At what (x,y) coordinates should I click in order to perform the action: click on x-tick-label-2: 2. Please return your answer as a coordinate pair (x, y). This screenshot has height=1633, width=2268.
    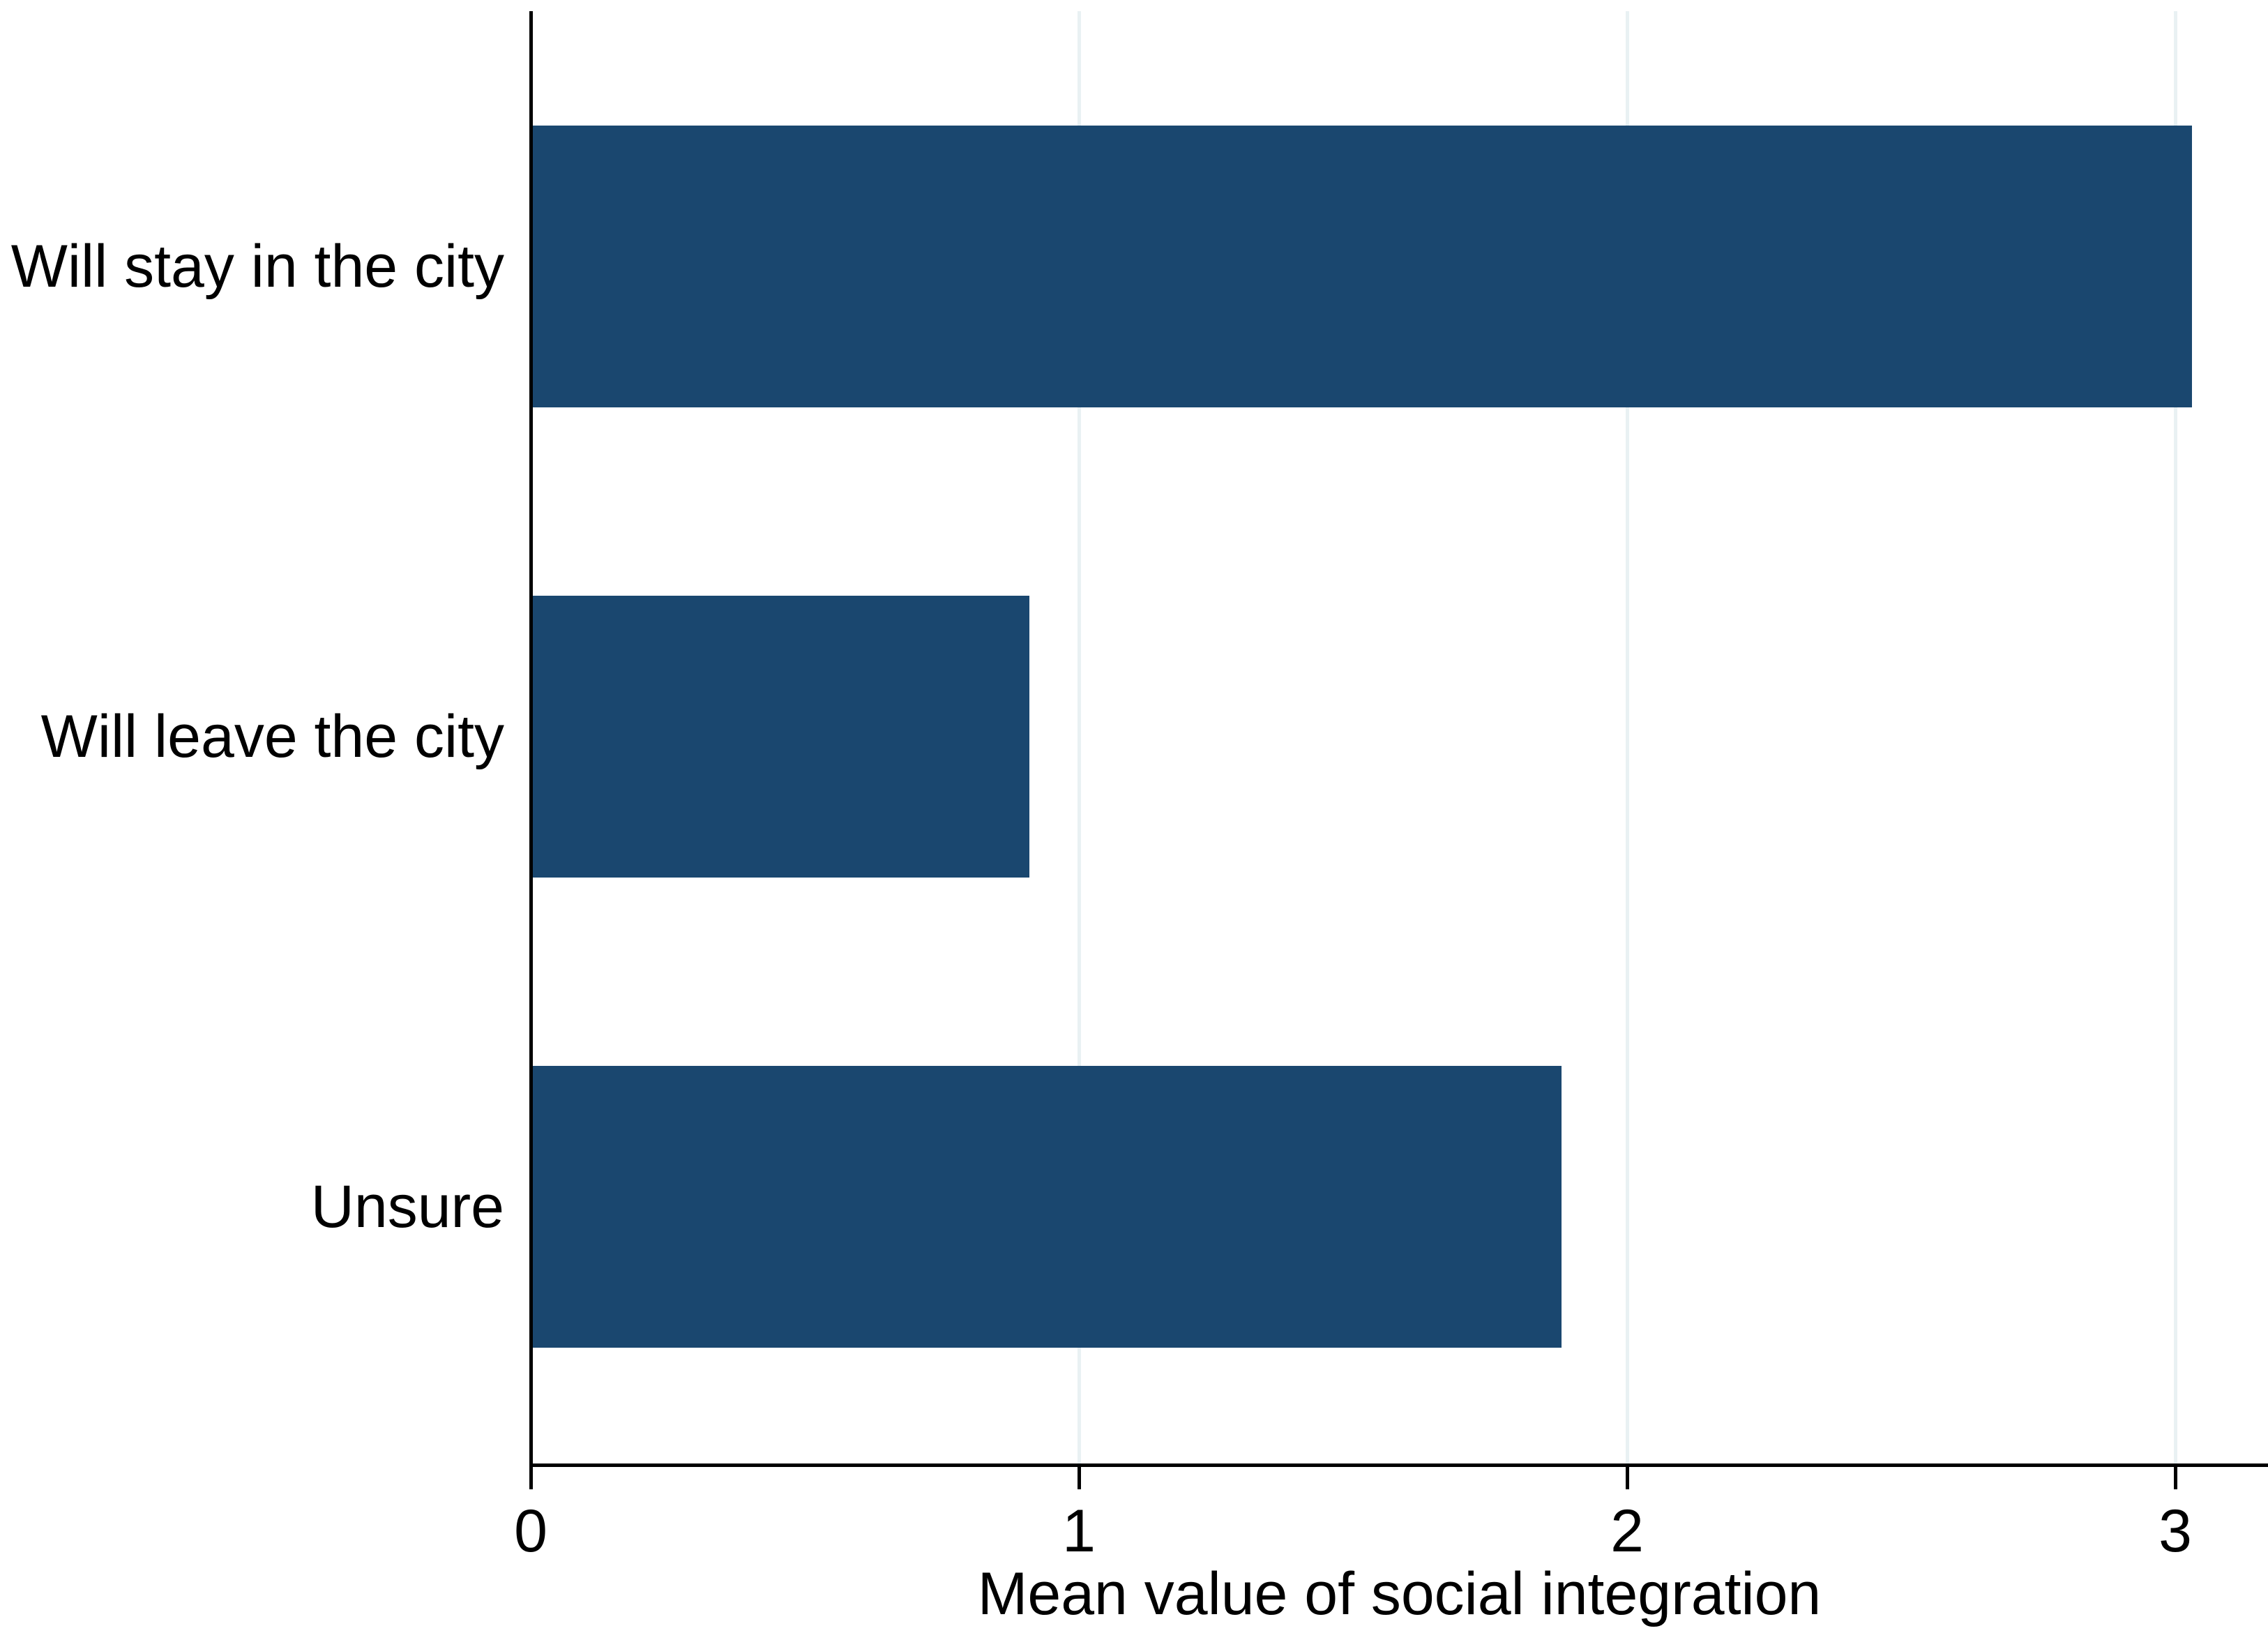
    Looking at the image, I should click on (1627, 1531).